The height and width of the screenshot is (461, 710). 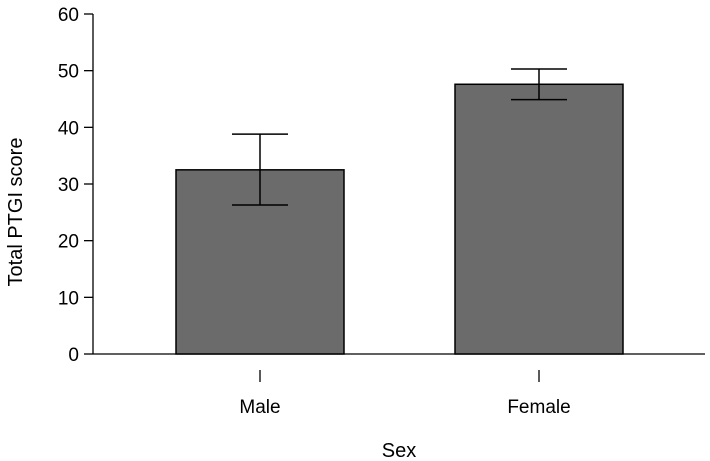 I want to click on y-axis-title: Total PTGI score, so click(x=16, y=212).